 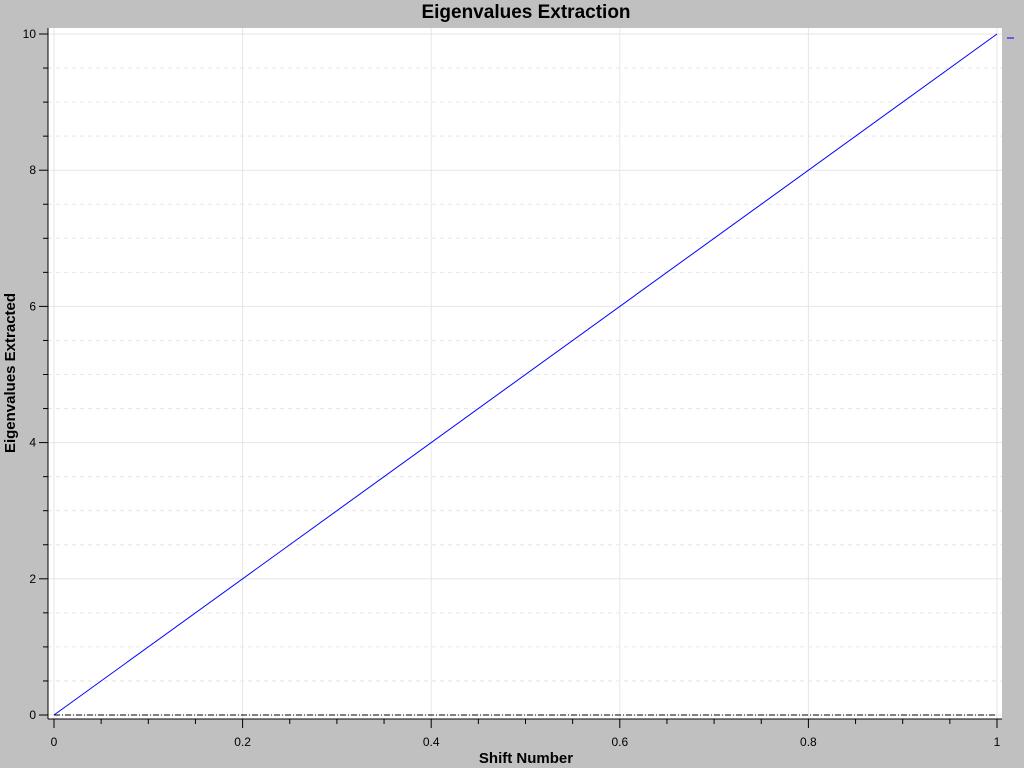 I want to click on y-tick-label: 10, so click(x=30, y=34).